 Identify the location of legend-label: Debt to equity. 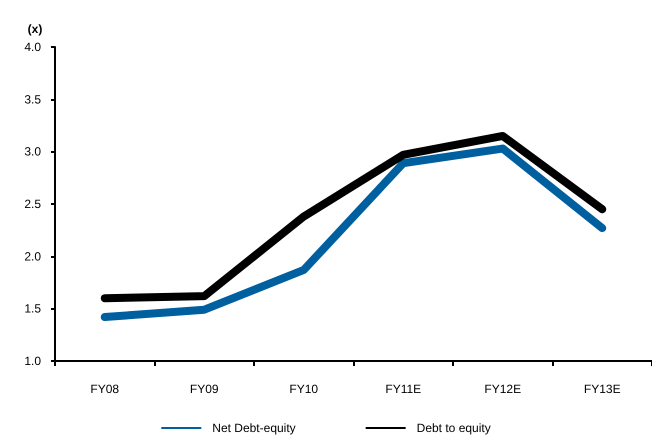
(453, 428).